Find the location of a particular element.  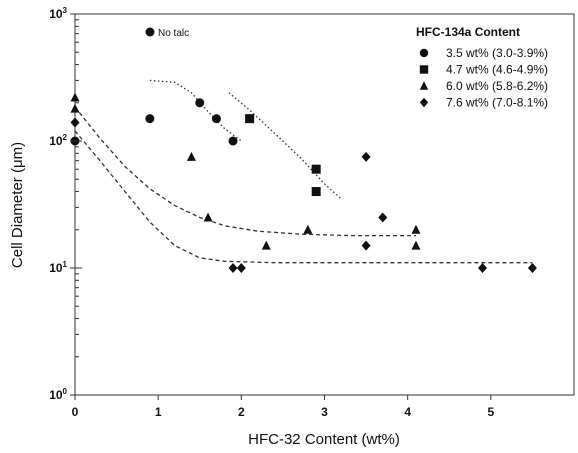

y-tick-label: 10³ is located at coordinates (58, 13).